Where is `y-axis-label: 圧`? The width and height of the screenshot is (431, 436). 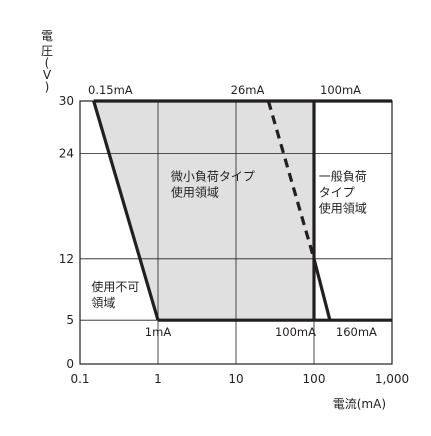
y-axis-label: 圧 is located at coordinates (47, 51).